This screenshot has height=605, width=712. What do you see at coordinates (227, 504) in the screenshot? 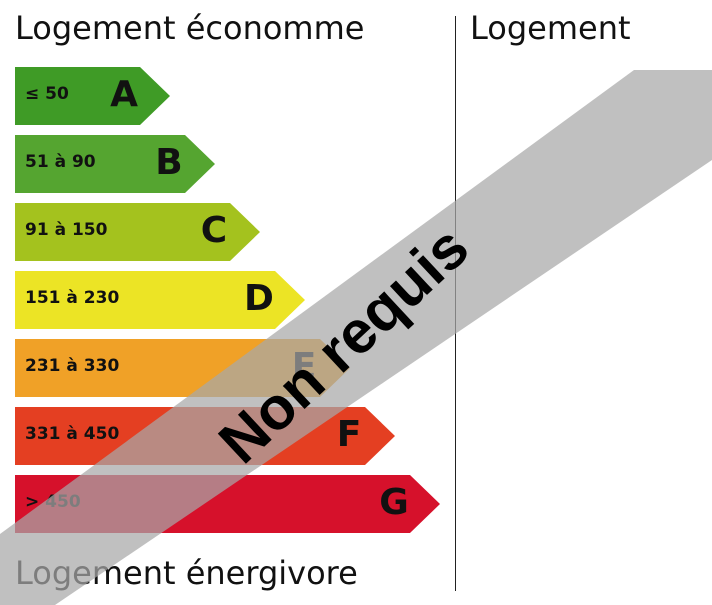
I see `energy-class-g: > 450 G` at bounding box center [227, 504].